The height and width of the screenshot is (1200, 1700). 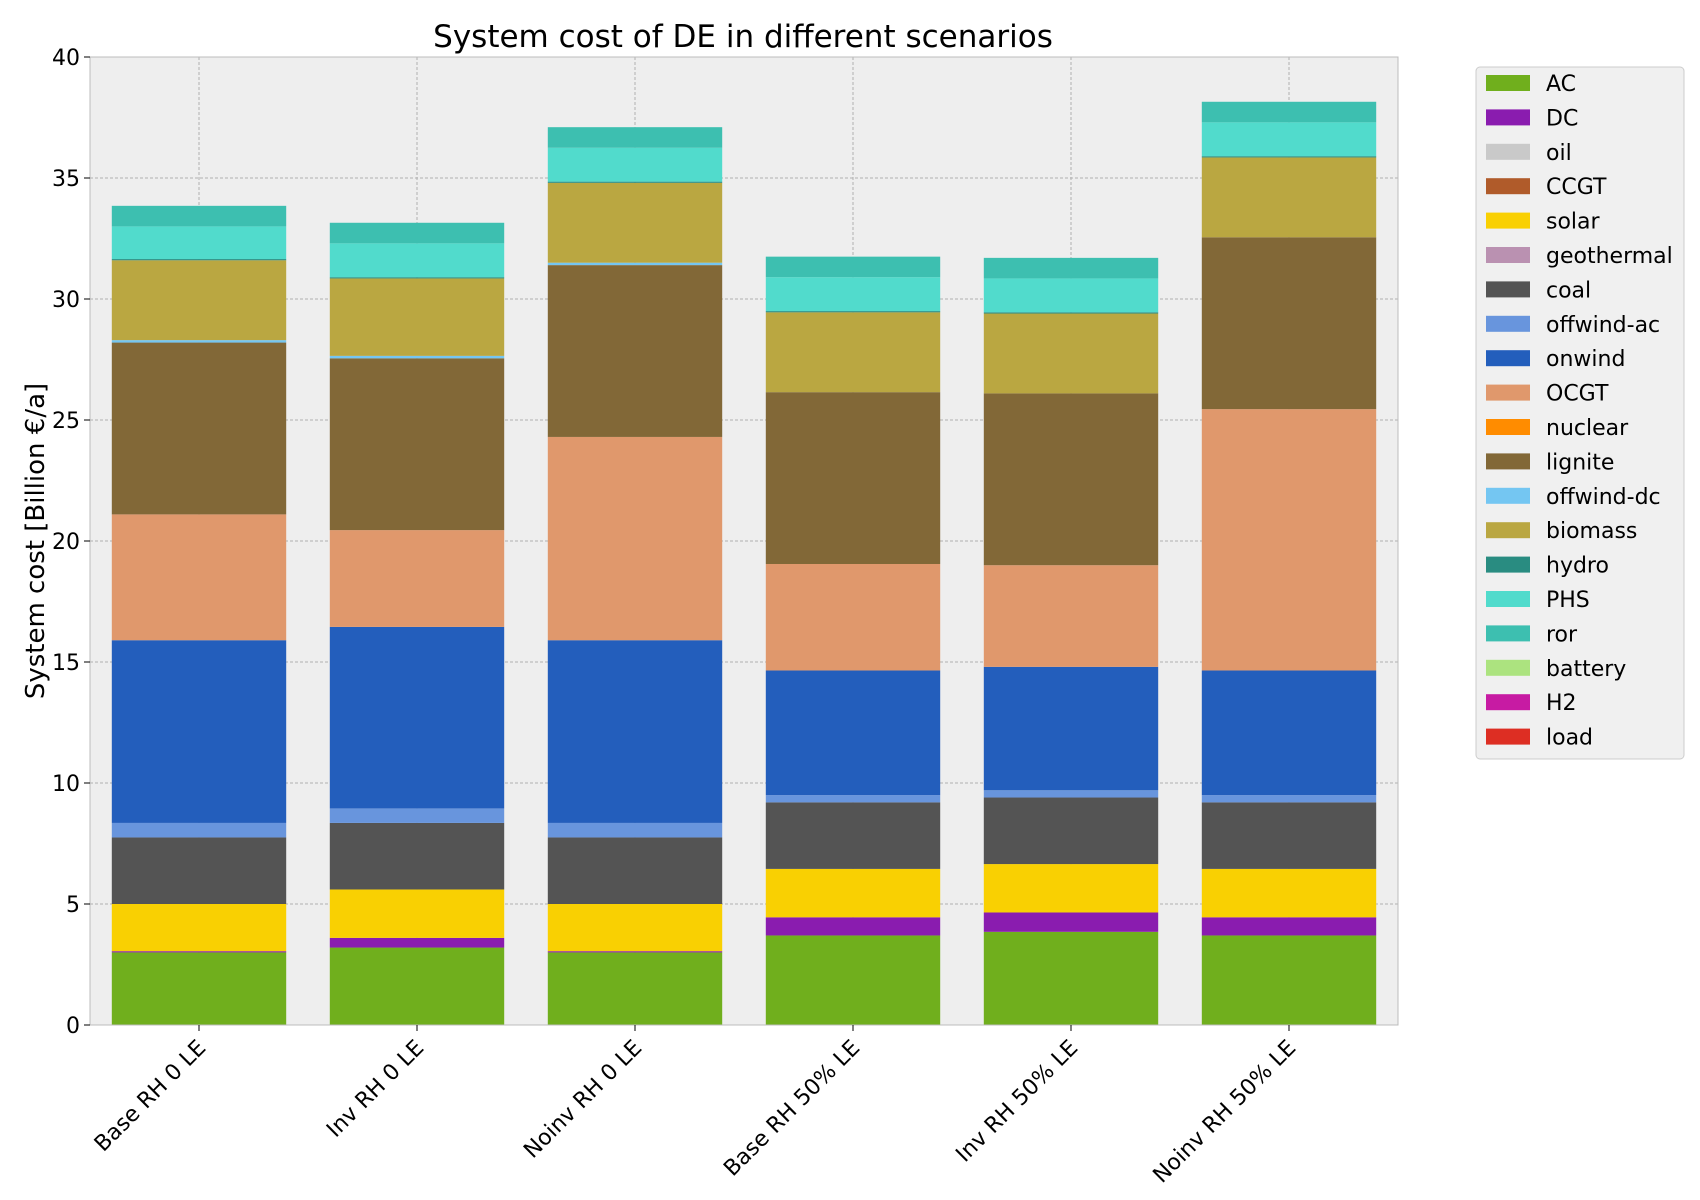 What do you see at coordinates (1580, 462) in the screenshot?
I see `legend-label: lignite` at bounding box center [1580, 462].